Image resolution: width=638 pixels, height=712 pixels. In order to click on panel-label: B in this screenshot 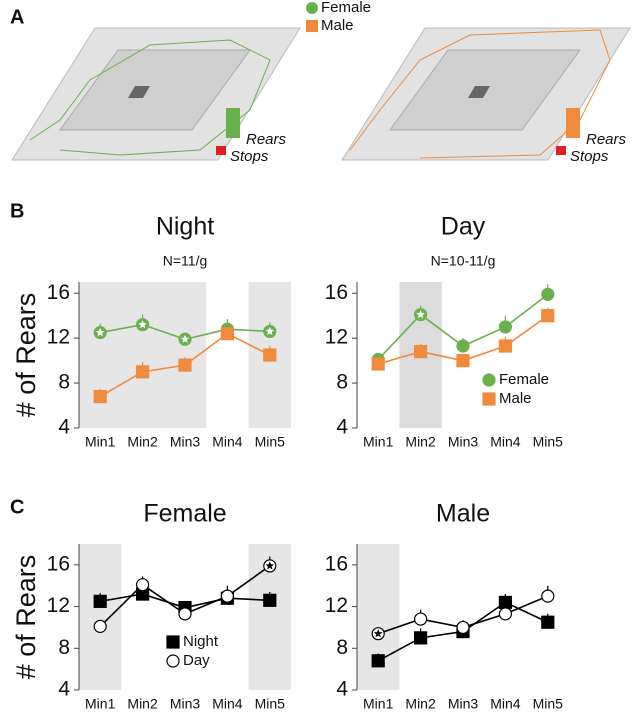, I will do `click(17, 211)`.